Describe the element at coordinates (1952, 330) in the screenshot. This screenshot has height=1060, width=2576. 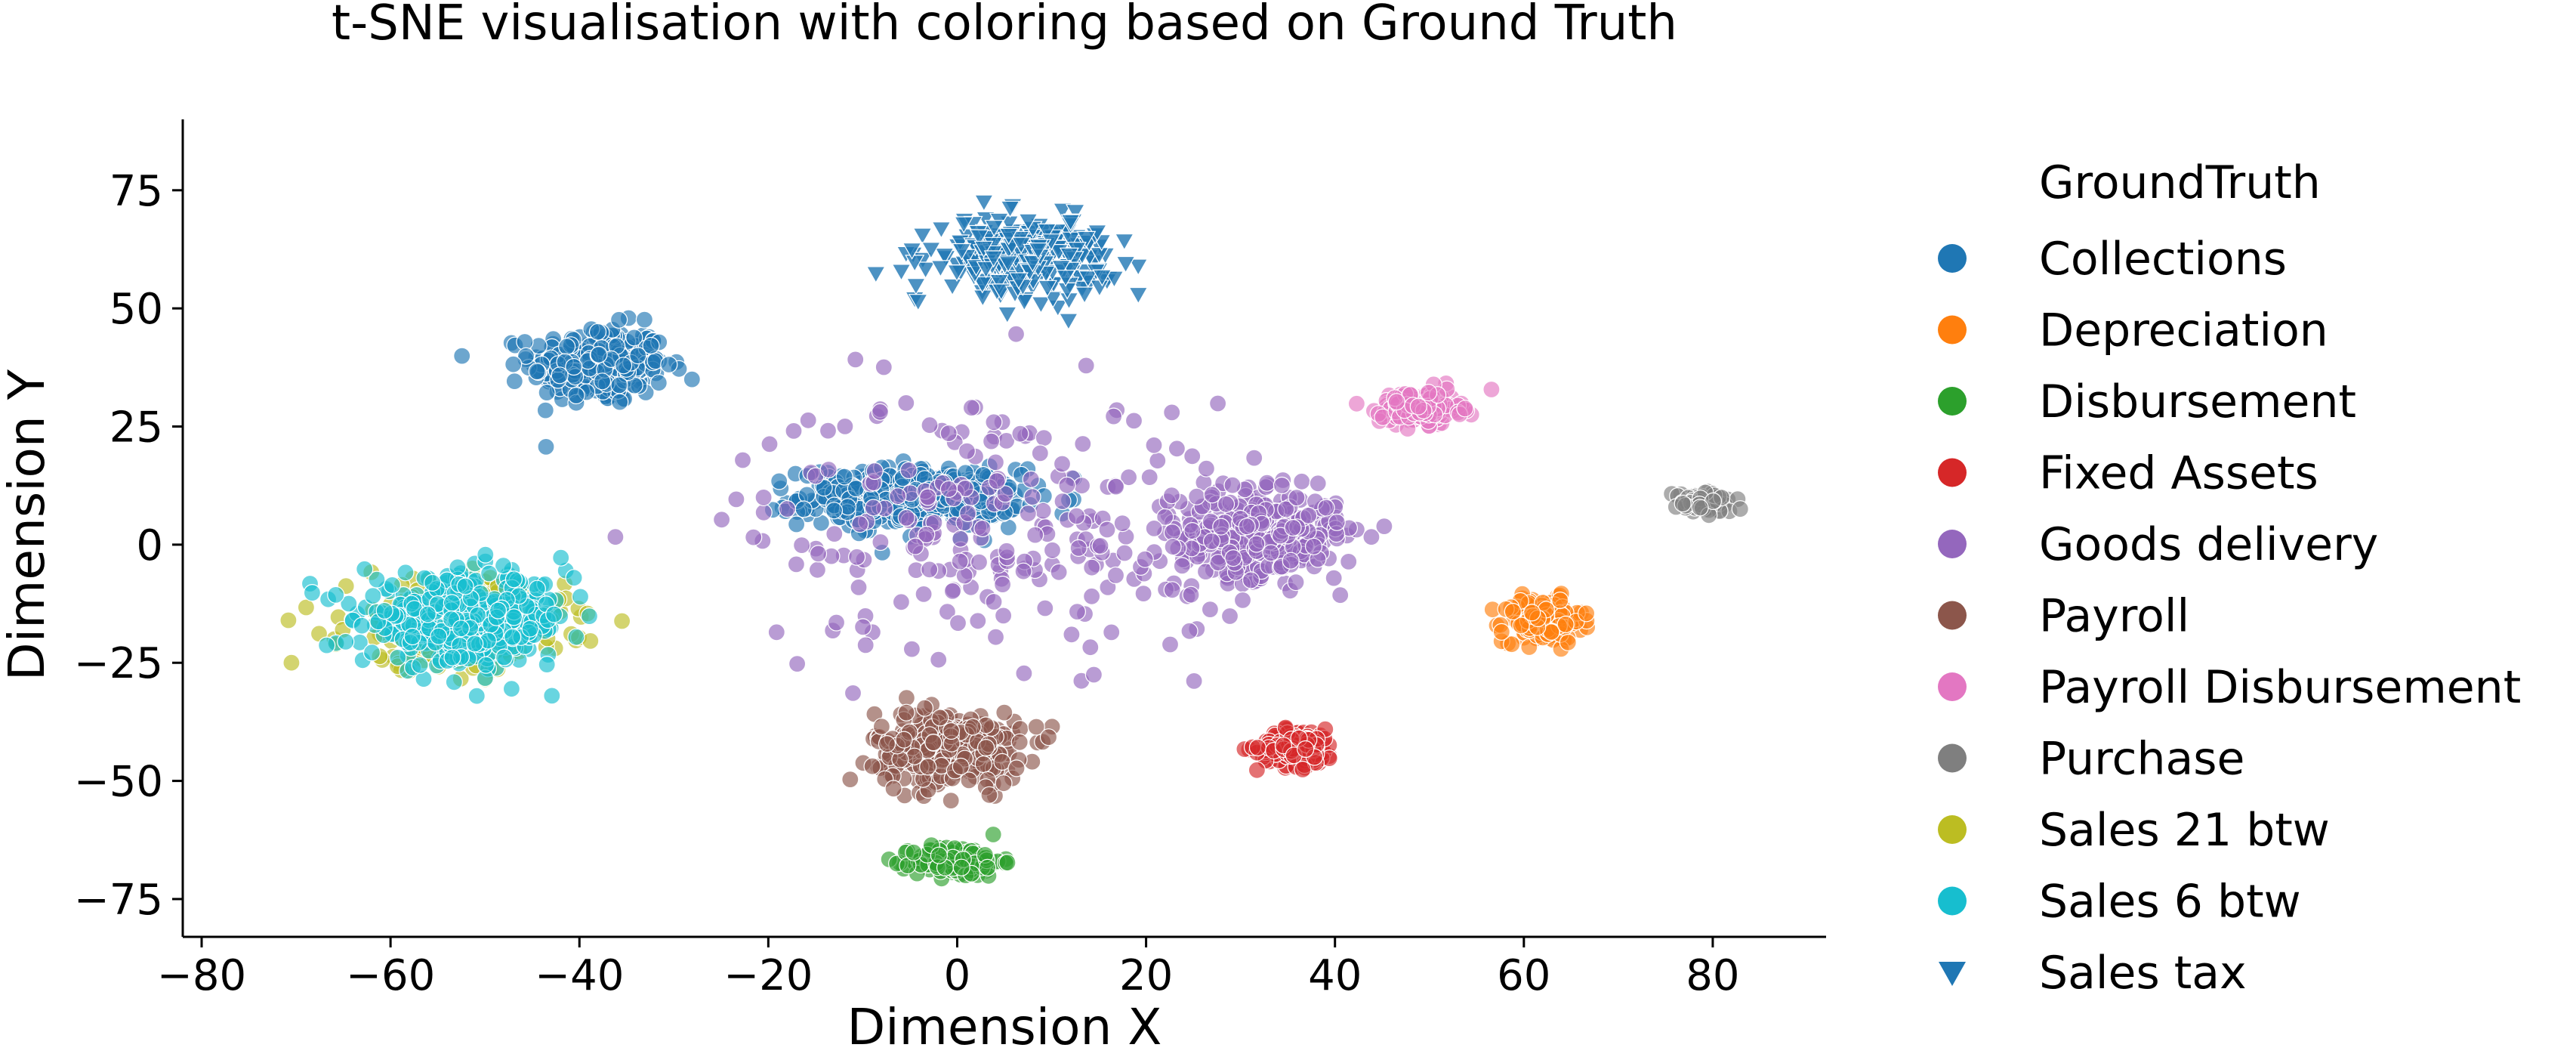
I see `legend-marker-depreciation` at that location.